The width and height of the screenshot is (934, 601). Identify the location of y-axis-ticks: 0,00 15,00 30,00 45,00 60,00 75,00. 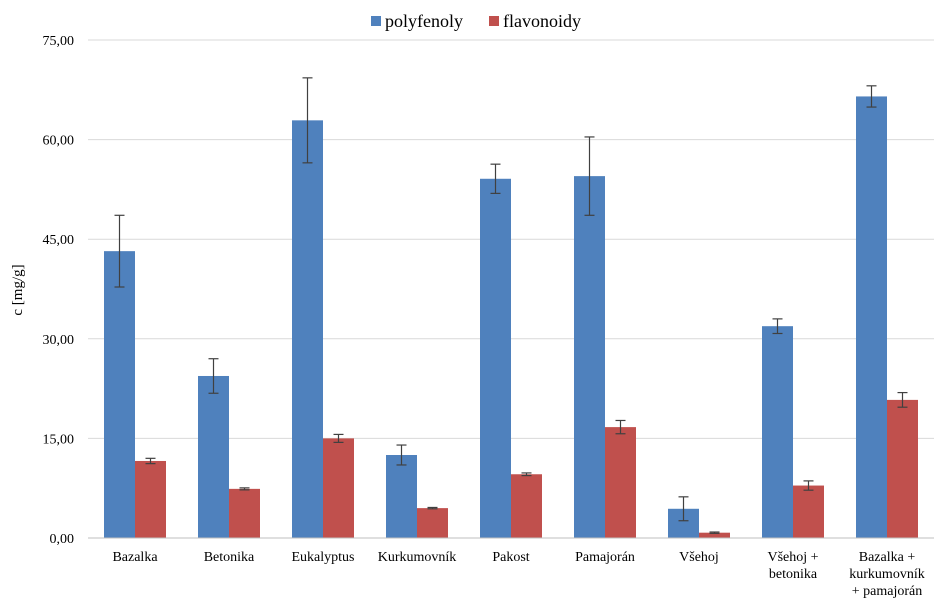
(59, 290).